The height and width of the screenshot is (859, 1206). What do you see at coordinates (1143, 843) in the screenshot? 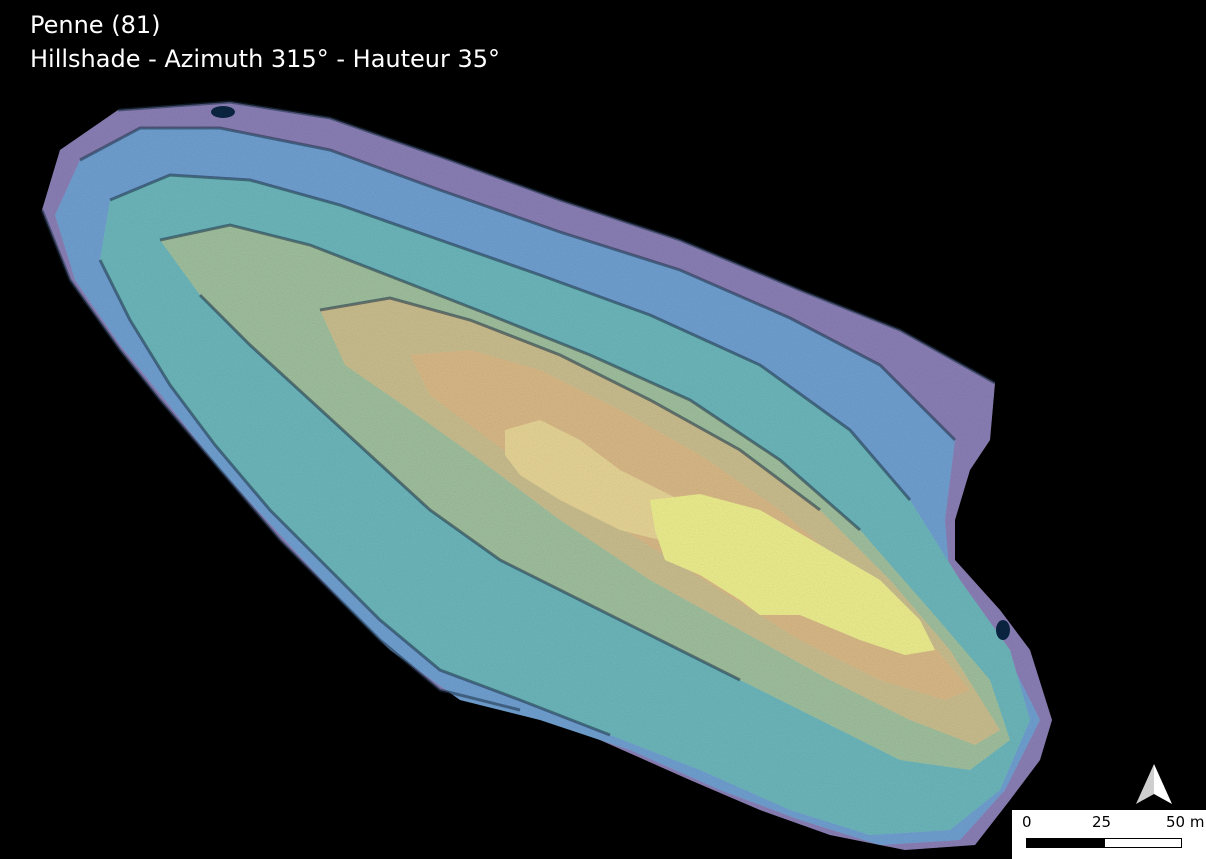
I see `scale-segment-empty` at bounding box center [1143, 843].